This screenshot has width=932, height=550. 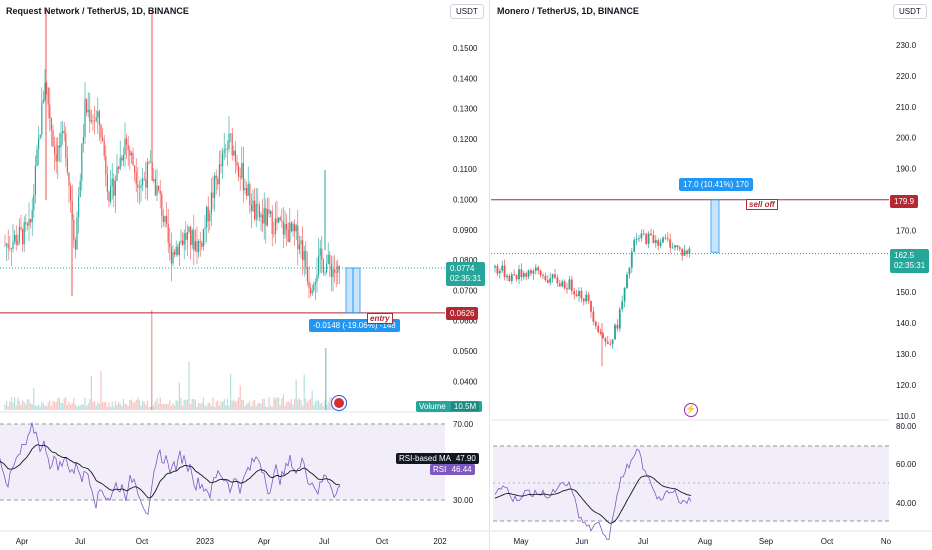 I want to click on left-time-tick: Apr, so click(x=22, y=541).